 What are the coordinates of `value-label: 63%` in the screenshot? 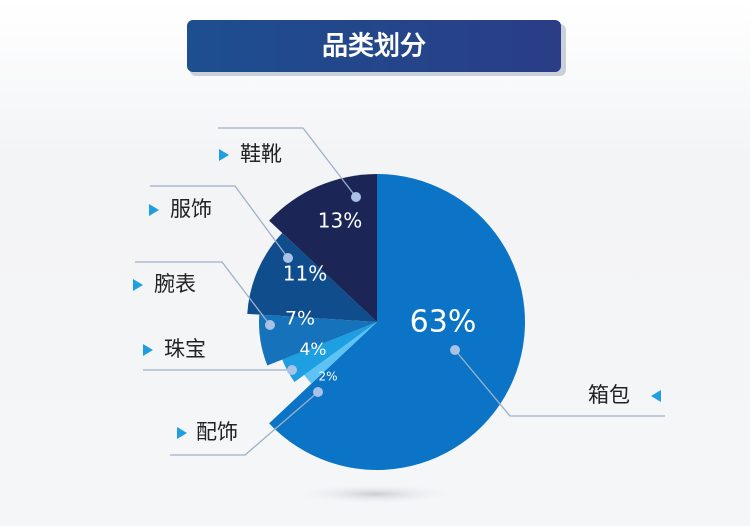 It's located at (443, 322).